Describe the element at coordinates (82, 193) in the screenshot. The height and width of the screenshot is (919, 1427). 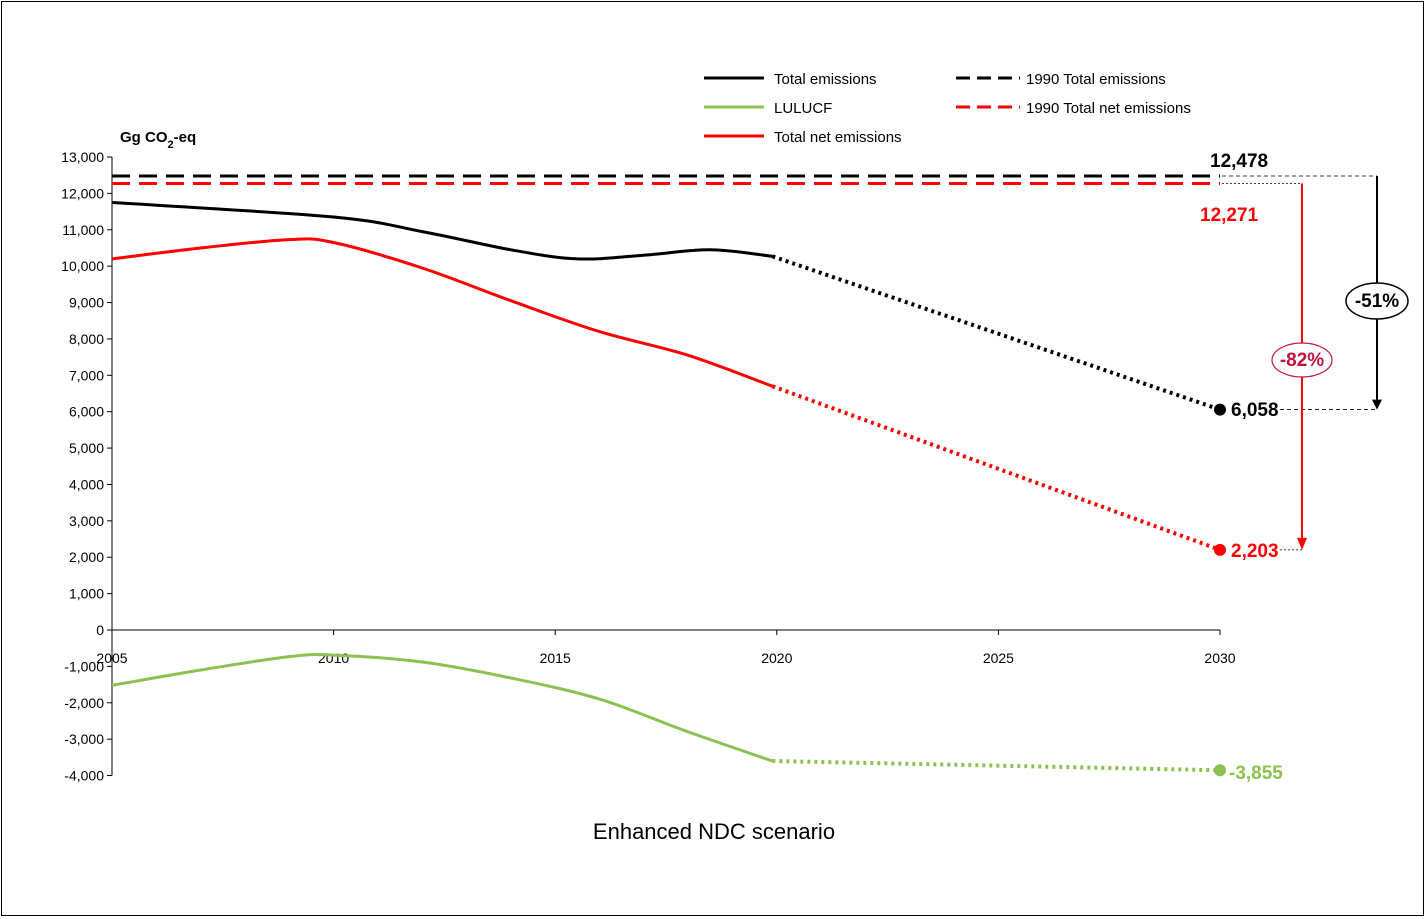
I see `y-tick-label: 12,000` at that location.